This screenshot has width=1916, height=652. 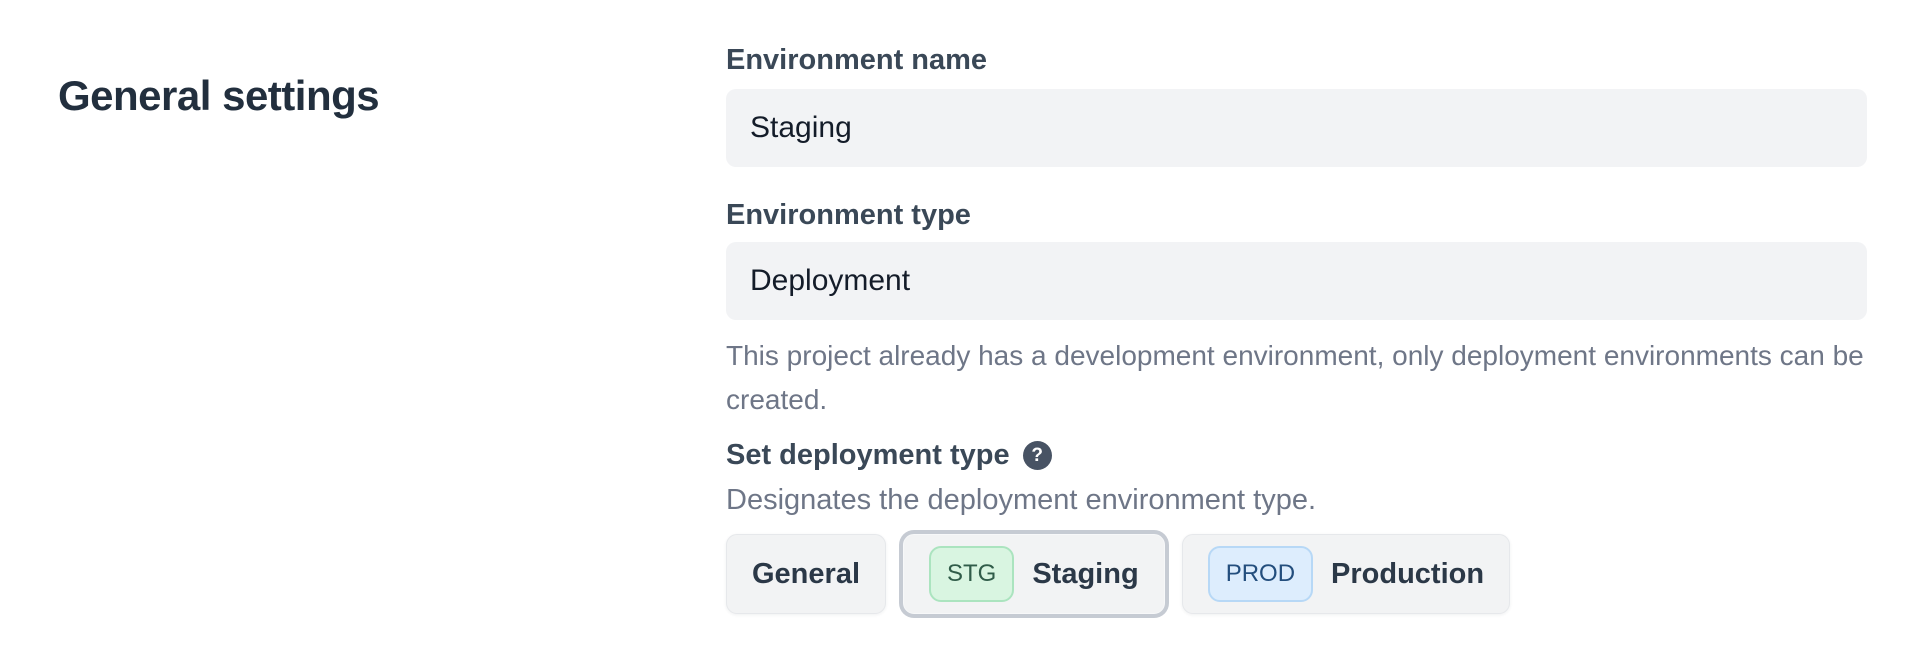 What do you see at coordinates (1296, 281) in the screenshot?
I see `environment-type-input` at bounding box center [1296, 281].